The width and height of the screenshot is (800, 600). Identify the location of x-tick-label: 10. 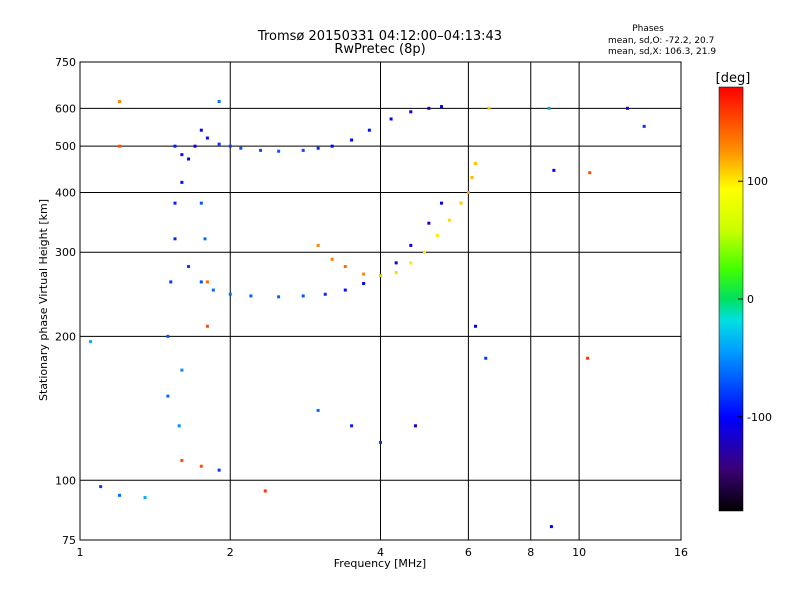
(579, 552).